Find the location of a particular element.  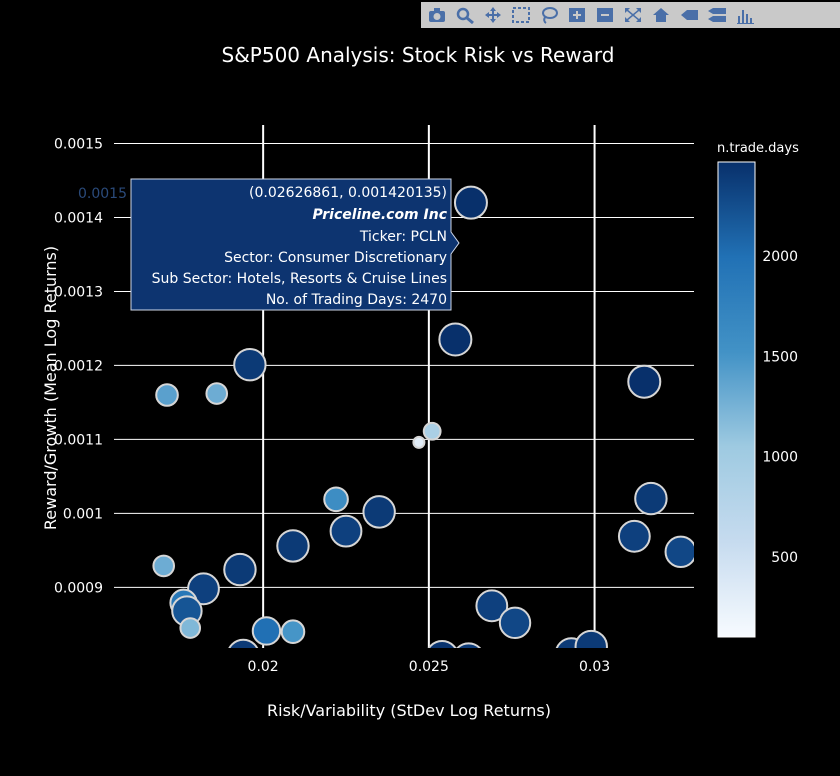

pan-icon is located at coordinates (493, 15).